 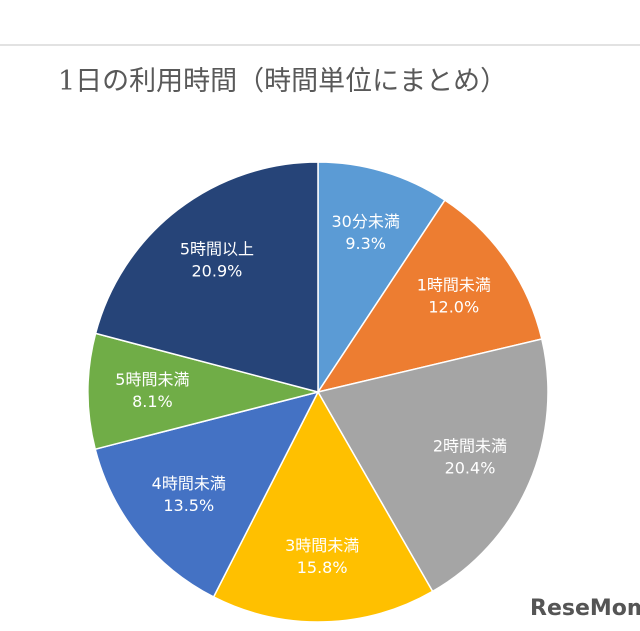 I want to click on slice-label: 3時間未満, so click(x=322, y=545).